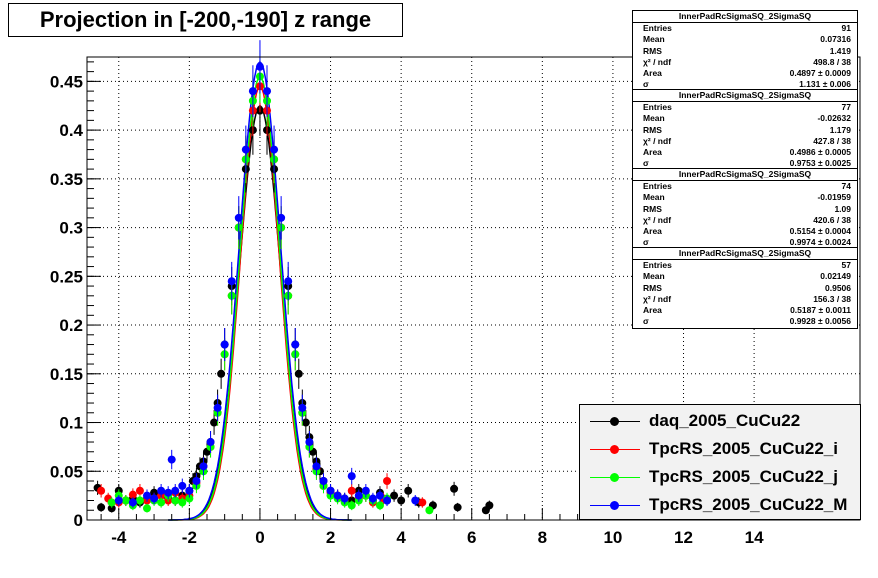 The width and height of the screenshot is (878, 578). I want to click on legend-item: TpcRS_2005_CuCu22_i, so click(720, 449).